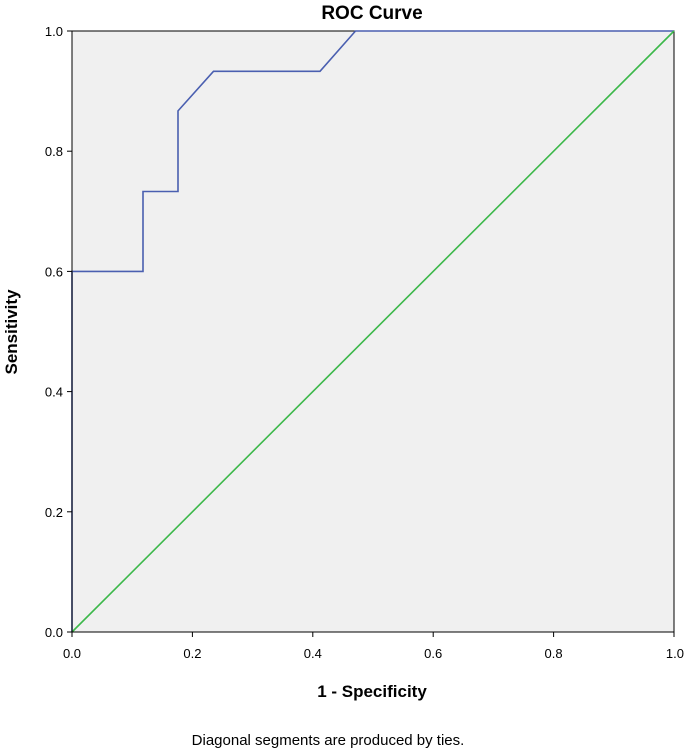  What do you see at coordinates (58, 332) in the screenshot?
I see `y-axis-ticks: 0.0 0.2 0.4 0.6 0.8 1.0` at bounding box center [58, 332].